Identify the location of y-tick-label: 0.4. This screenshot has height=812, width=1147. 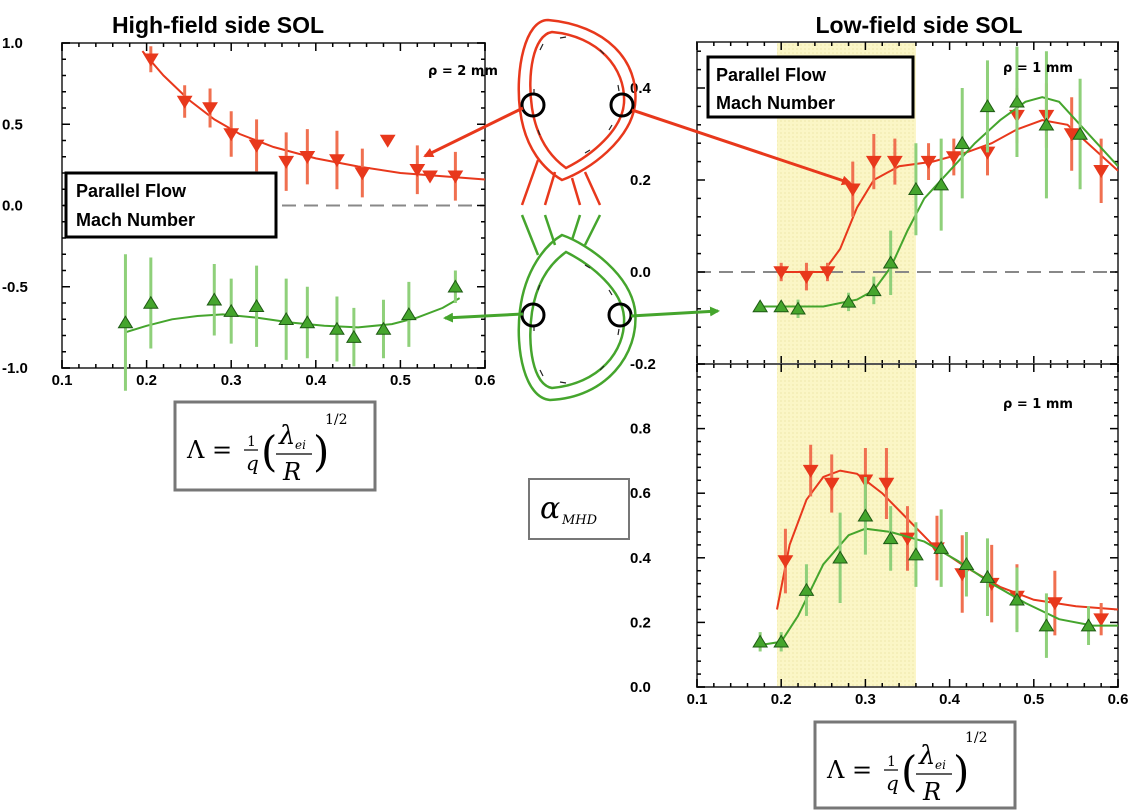
(641, 558).